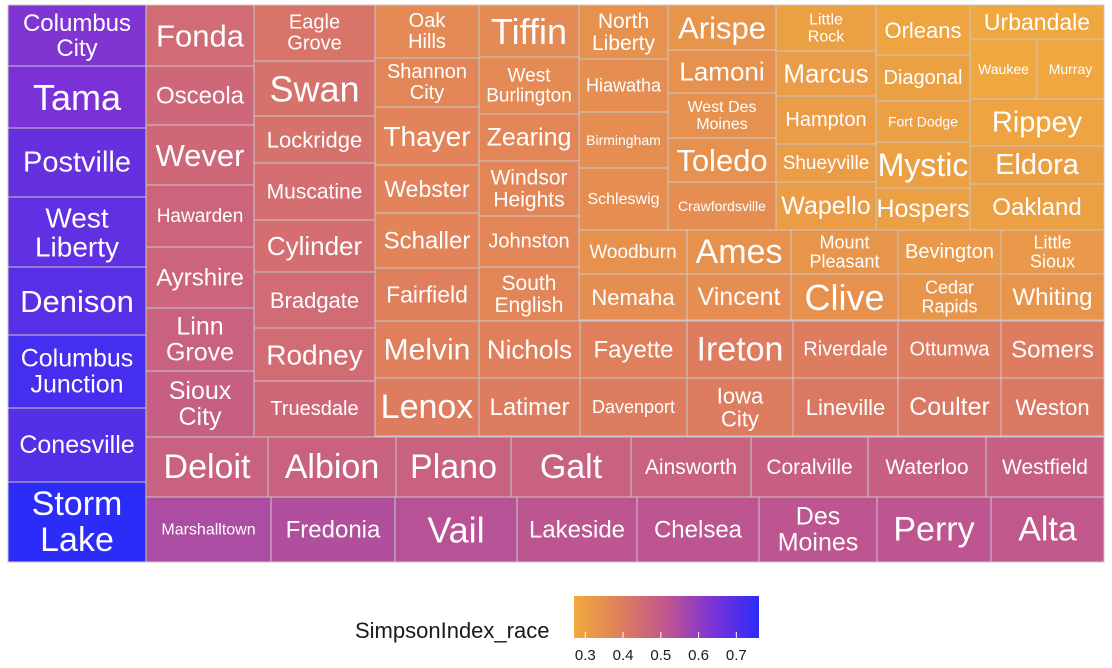 Image resolution: width=1112 pixels, height=668 pixels. I want to click on tile-label: Lockridge, so click(314, 139).